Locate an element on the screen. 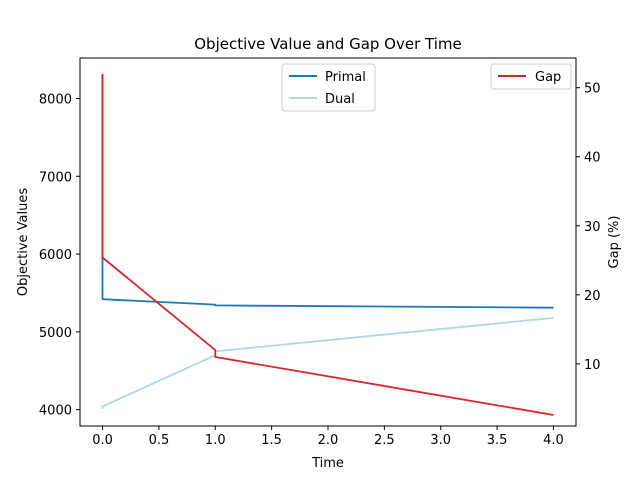 This screenshot has height=480, width=640. y-axis-left: 4000 5000 6000 7000 8000 is located at coordinates (59, 255).